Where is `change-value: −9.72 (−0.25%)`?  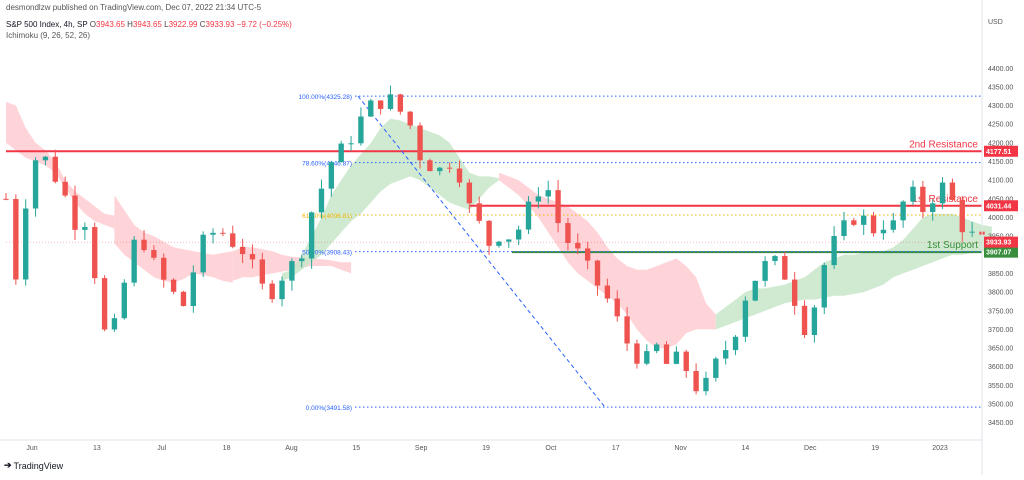 change-value: −9.72 (−0.25%) is located at coordinates (264, 24).